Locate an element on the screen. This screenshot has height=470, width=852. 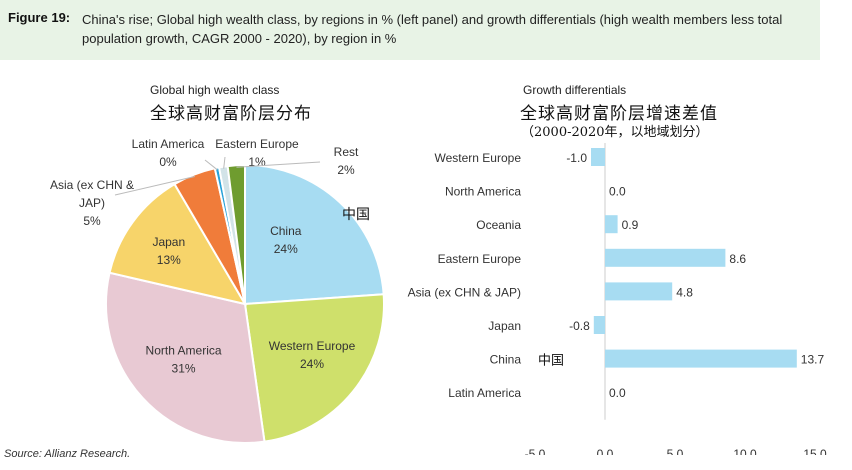
bar-category-label: Oceania is located at coordinates (498, 225).